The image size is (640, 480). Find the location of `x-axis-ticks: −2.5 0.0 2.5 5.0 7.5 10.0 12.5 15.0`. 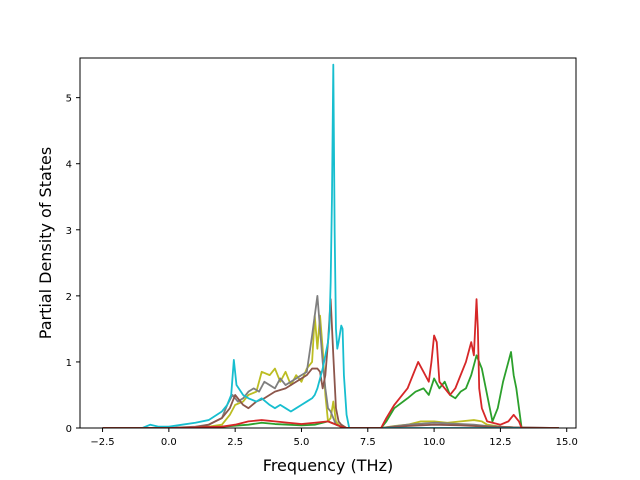

x-axis-ticks: −2.5 0.0 2.5 5.0 7.5 10.0 12.5 15.0 is located at coordinates (334, 438).